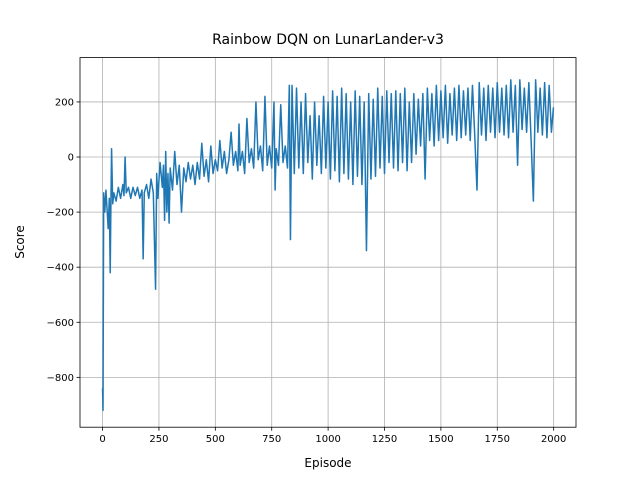 The height and width of the screenshot is (480, 640). I want to click on y-tick-label: 200, so click(64, 102).